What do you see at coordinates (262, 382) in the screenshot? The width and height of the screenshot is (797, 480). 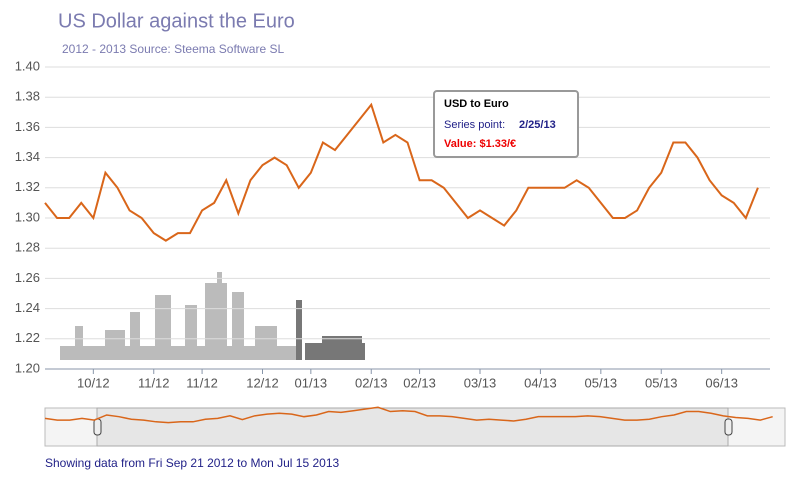 I see `x-tick-label: 12/12` at bounding box center [262, 382].